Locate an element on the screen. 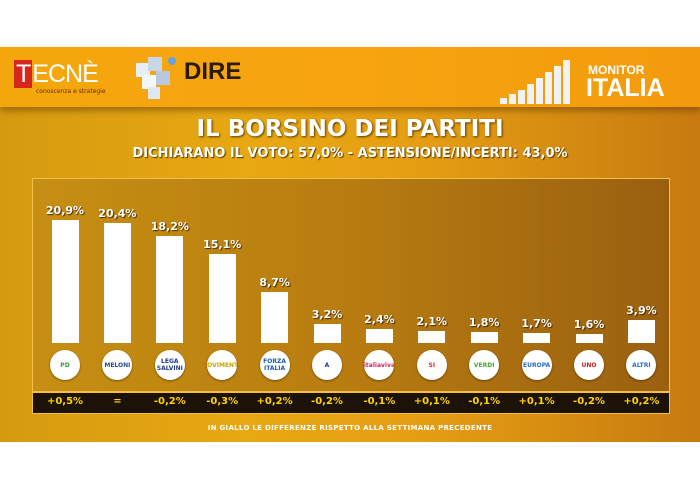 The width and height of the screenshot is (700, 493). value-label: 1,6% is located at coordinates (589, 324).